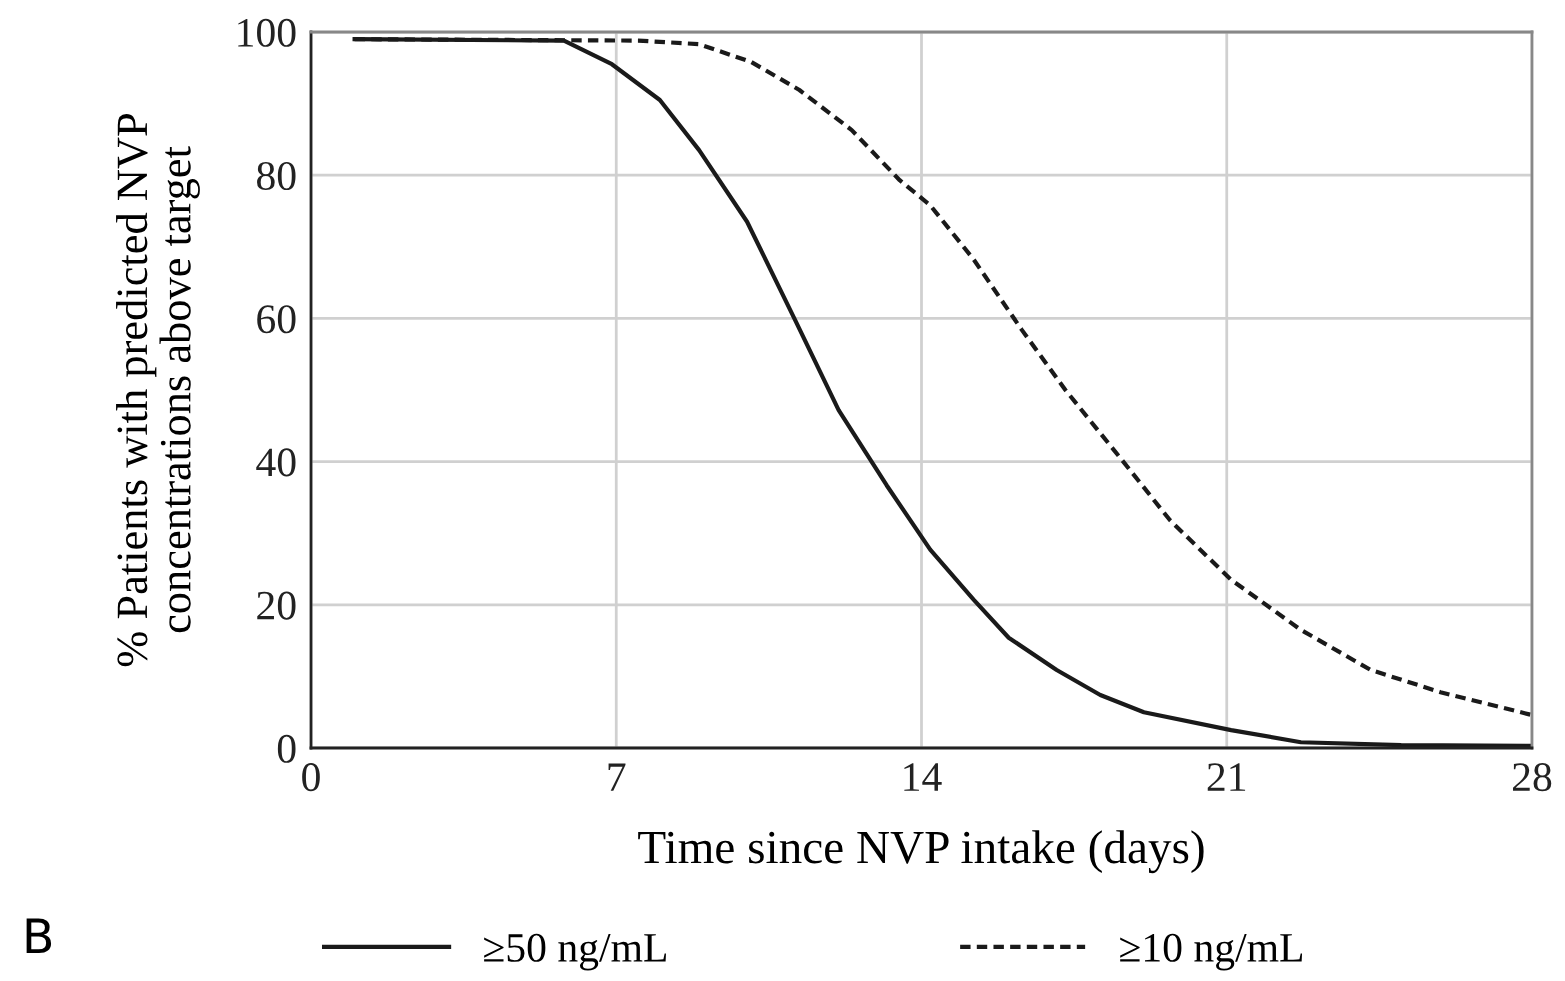 Image resolution: width=1565 pixels, height=981 pixels. I want to click on x-tick-label: 0, so click(311, 777).